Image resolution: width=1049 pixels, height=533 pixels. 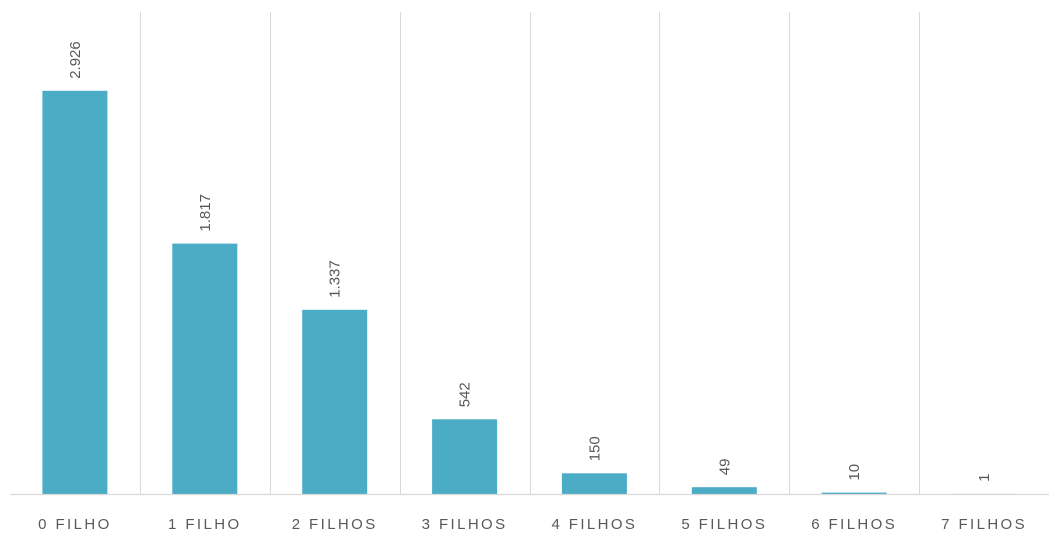 What do you see at coordinates (75, 60) in the screenshot?
I see `data-label-0: 2.926` at bounding box center [75, 60].